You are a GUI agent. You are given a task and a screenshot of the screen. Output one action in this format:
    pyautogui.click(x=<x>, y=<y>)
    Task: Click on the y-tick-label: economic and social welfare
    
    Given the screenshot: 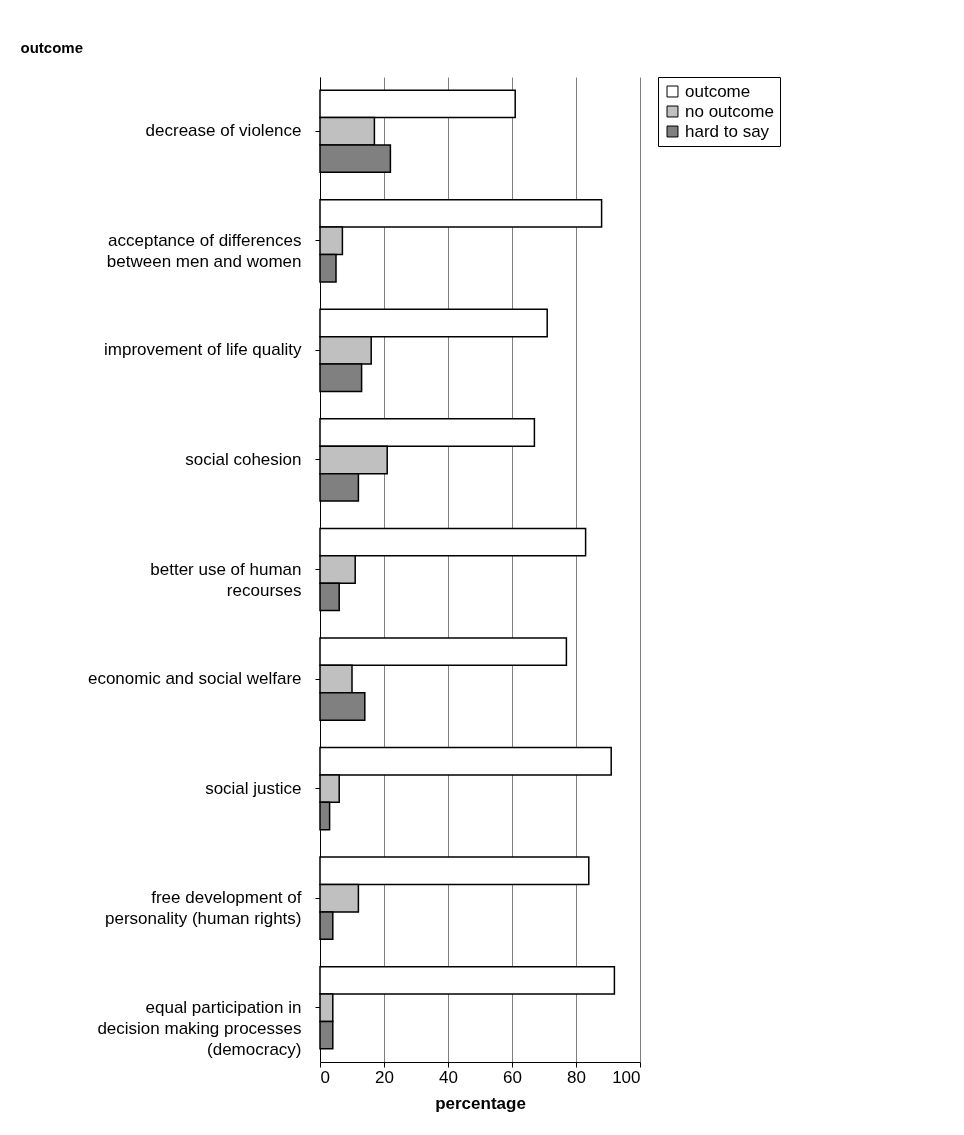 What is the action you would take?
    pyautogui.click(x=194, y=679)
    